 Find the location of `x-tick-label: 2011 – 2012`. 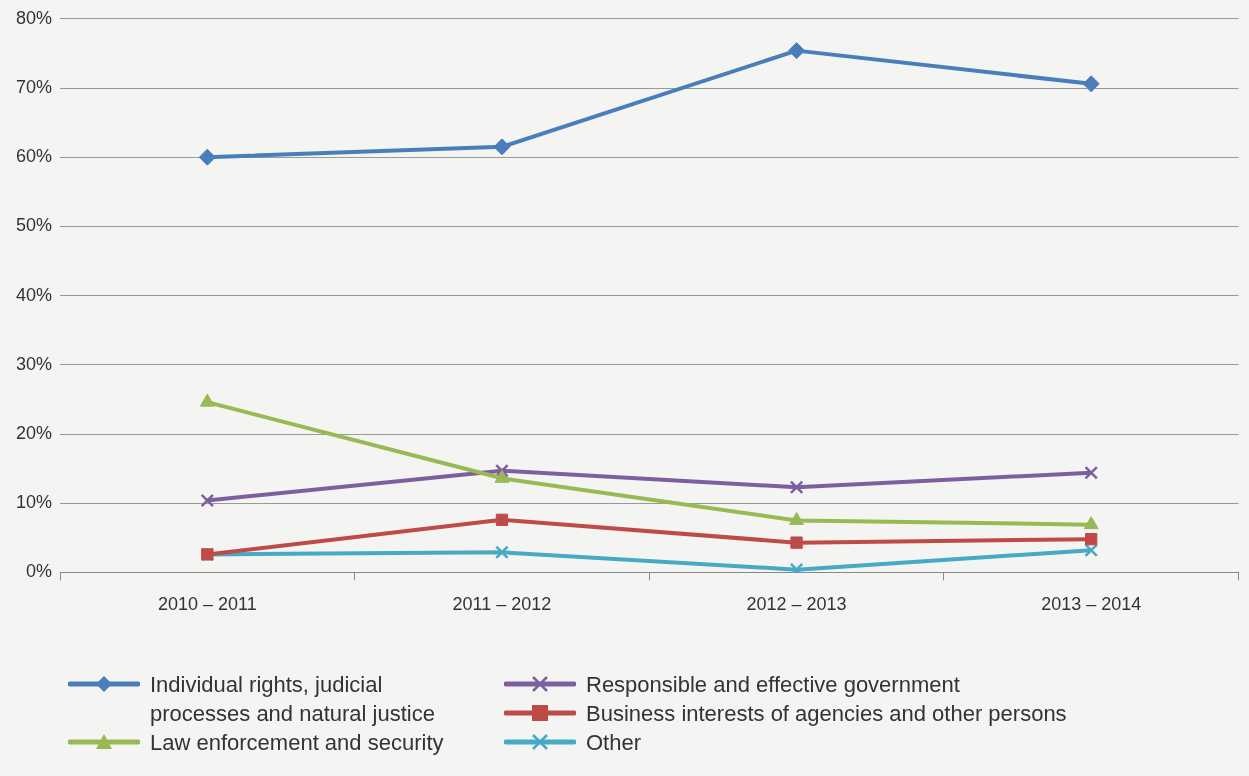

x-tick-label: 2011 – 2012 is located at coordinates (502, 604).